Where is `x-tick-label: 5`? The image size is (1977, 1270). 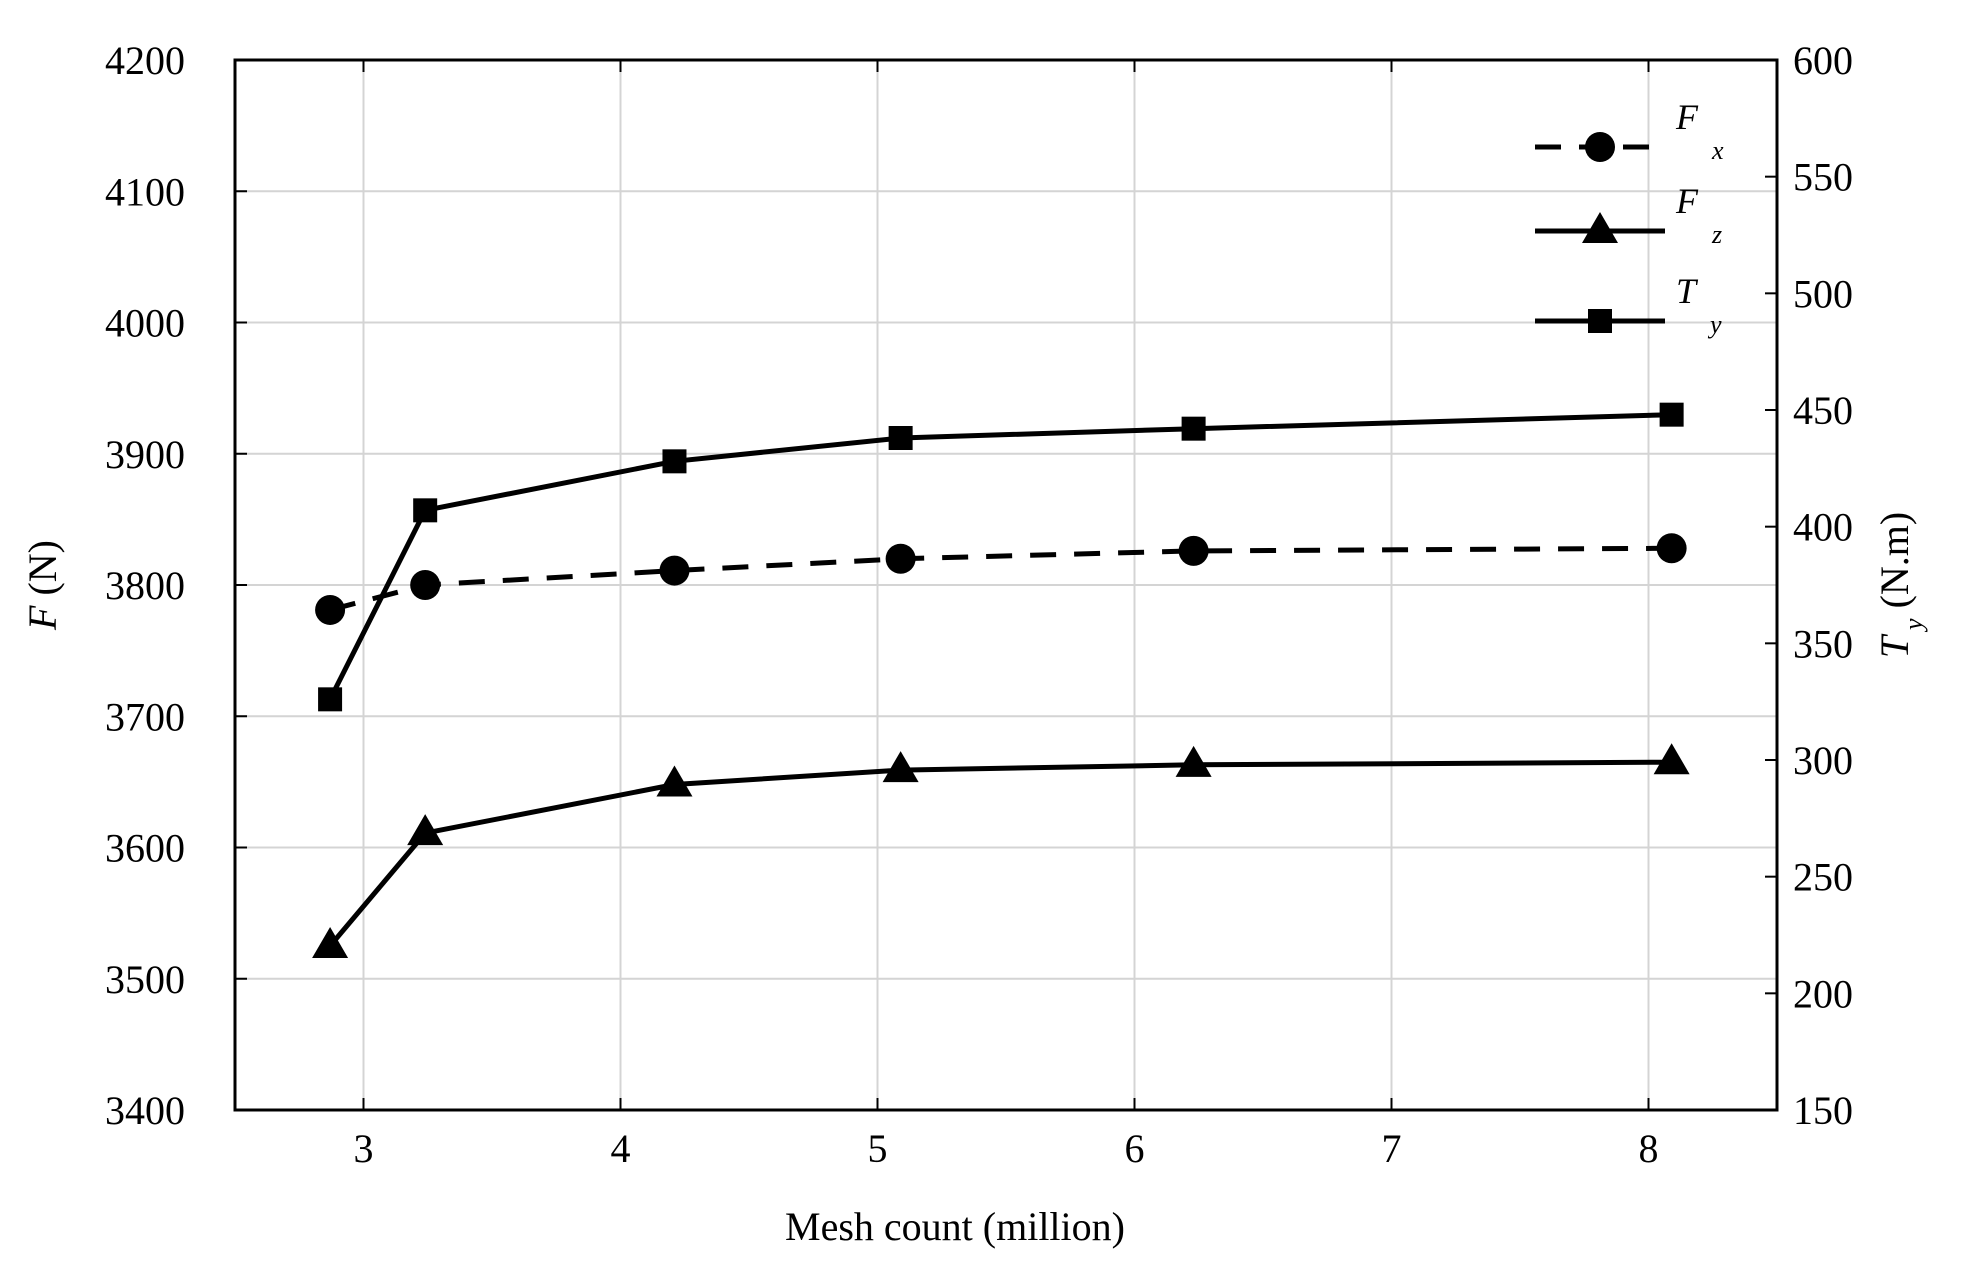 x-tick-label: 5 is located at coordinates (878, 1148).